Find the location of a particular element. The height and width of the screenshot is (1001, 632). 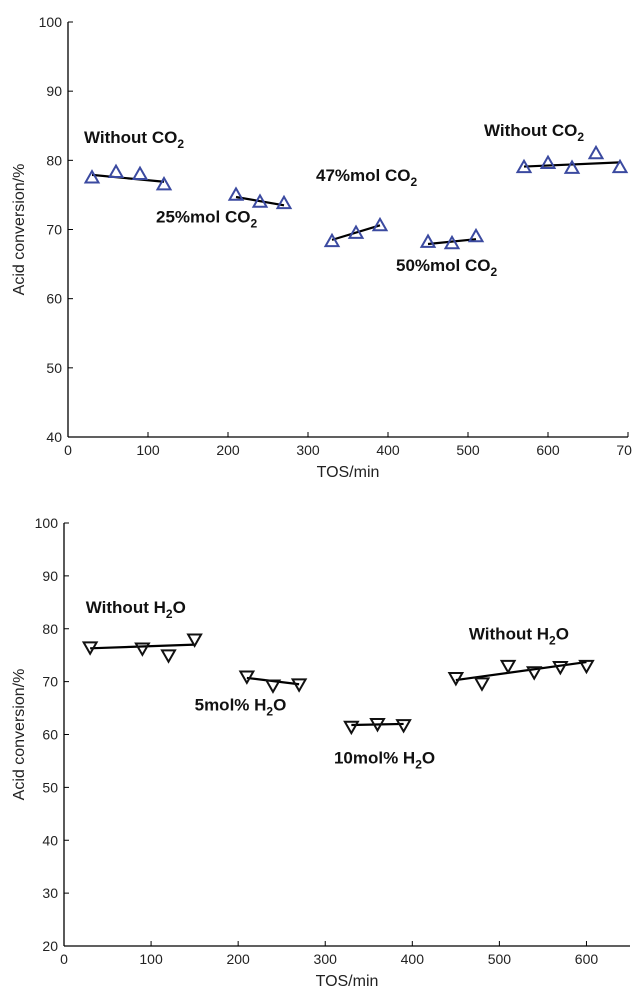

y-tick-label: 30 is located at coordinates (50, 893).